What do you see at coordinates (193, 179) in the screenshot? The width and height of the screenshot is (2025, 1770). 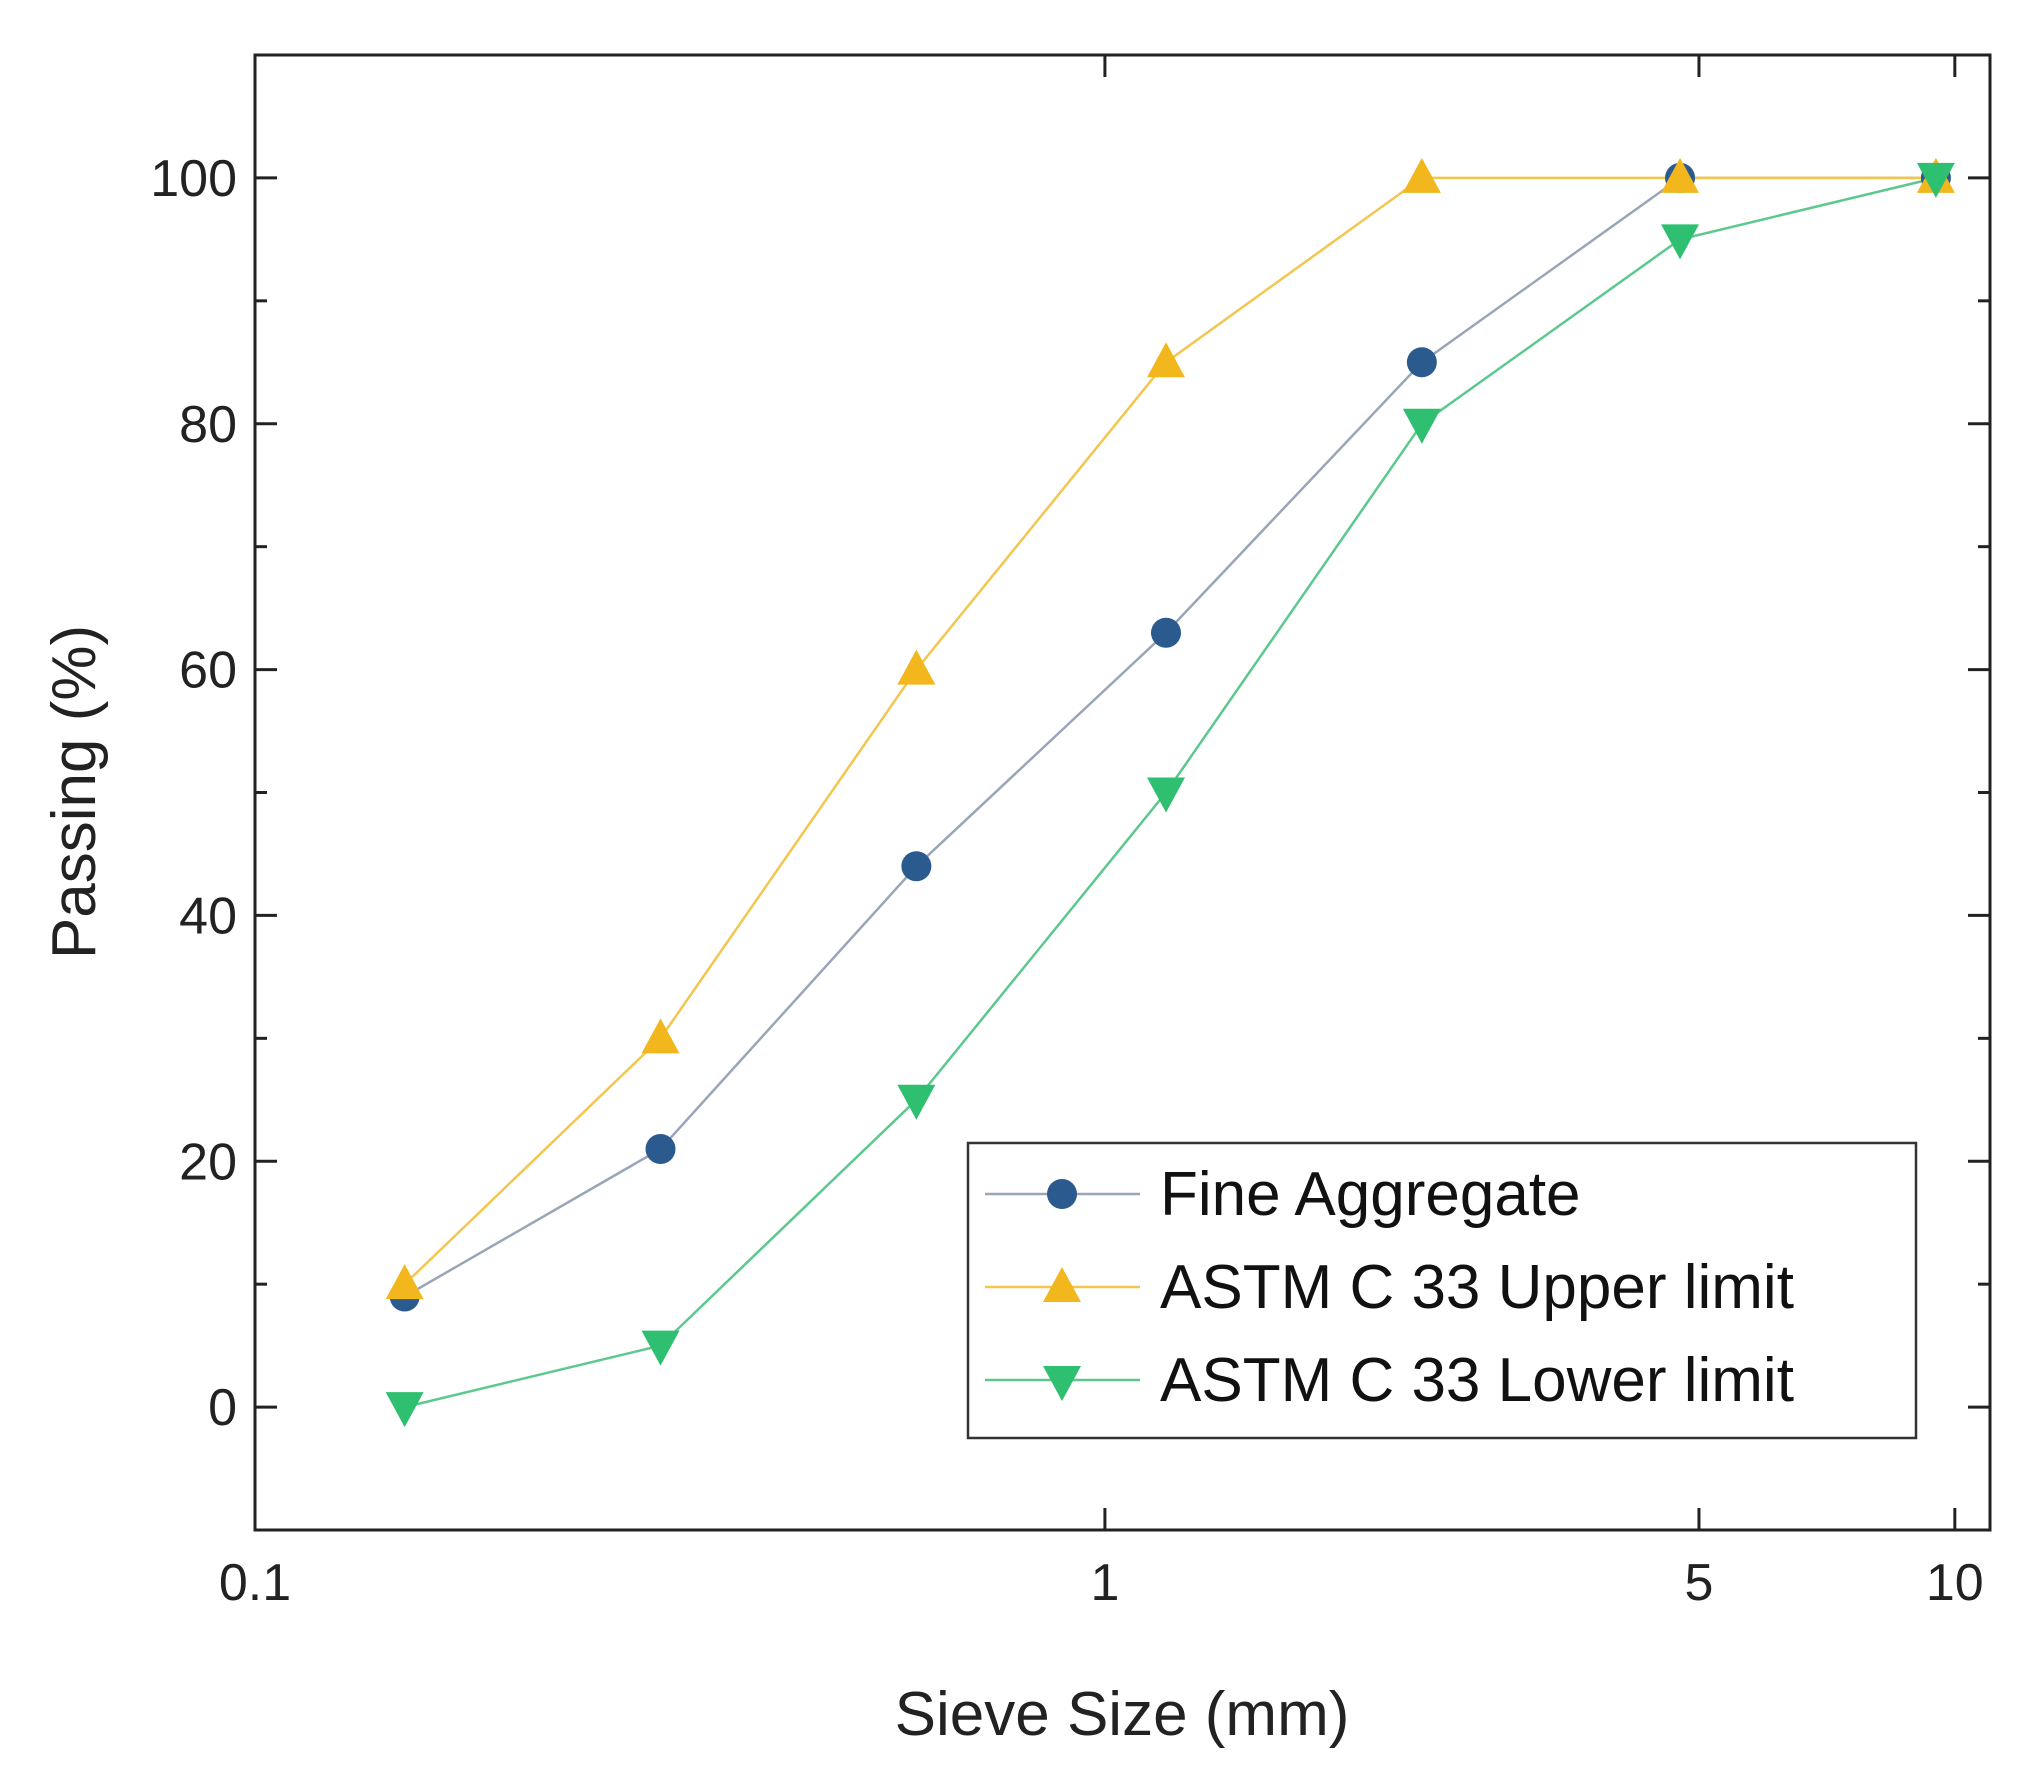 I see `y-tick-label: 100` at bounding box center [193, 179].